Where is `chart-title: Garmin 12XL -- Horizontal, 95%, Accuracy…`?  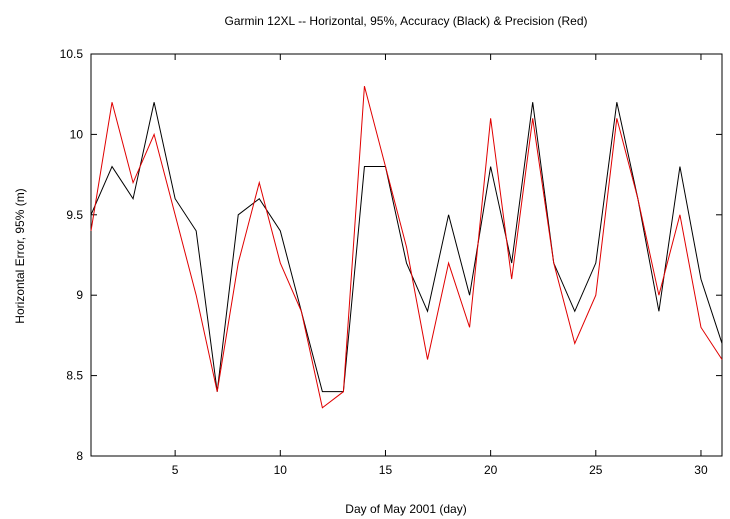 chart-title: Garmin 12XL -- Horizontal, 95%, Accuracy… is located at coordinates (405, 21).